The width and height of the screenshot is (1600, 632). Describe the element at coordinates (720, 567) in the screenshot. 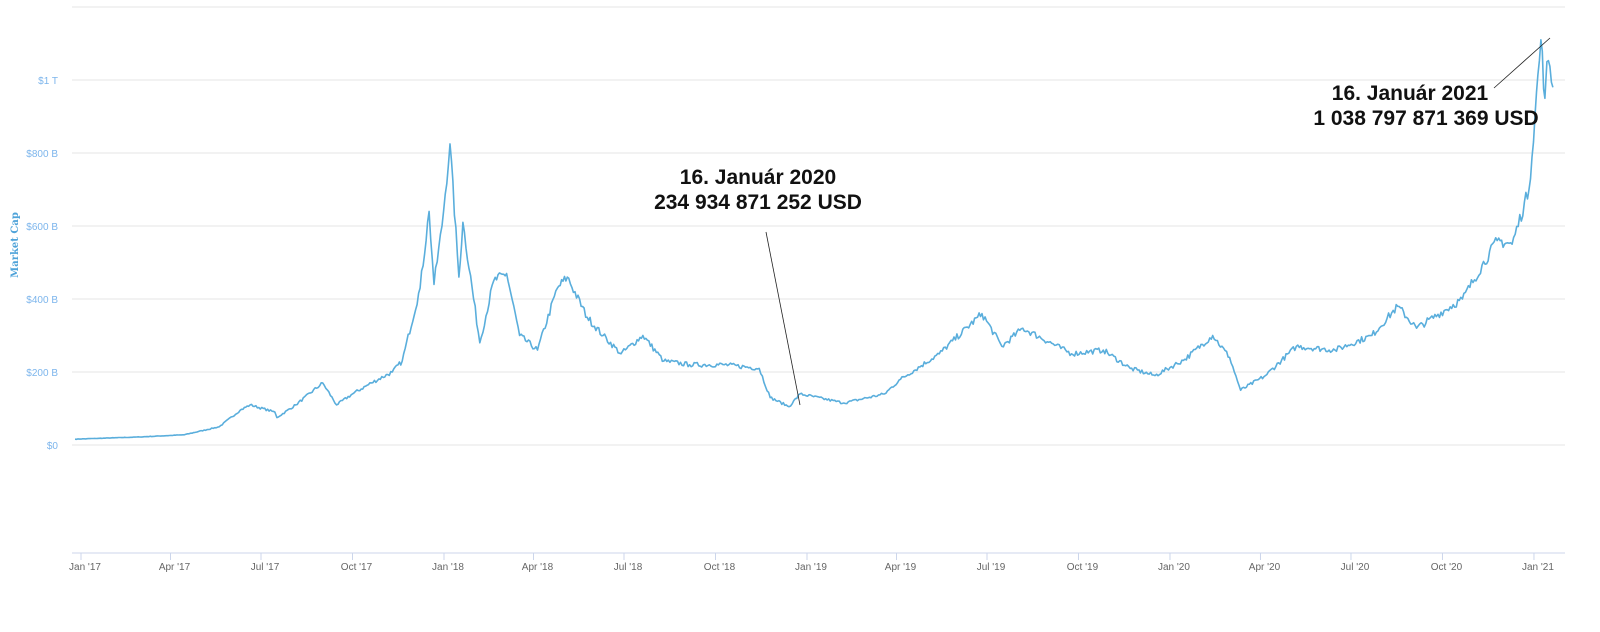

I see `x-tick-label: Oct '18` at that location.